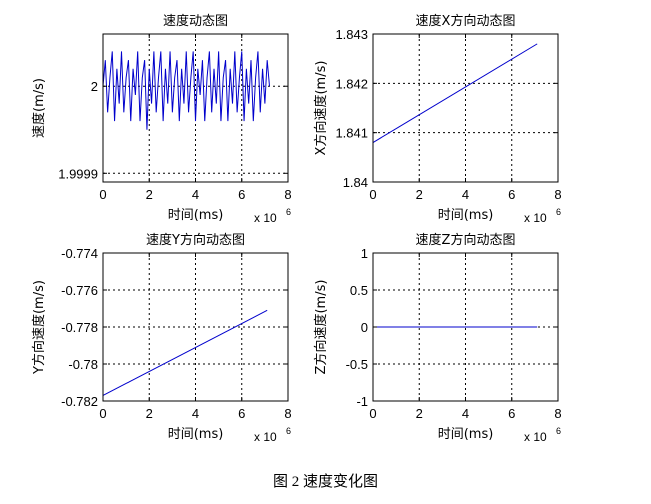 This screenshot has height=504, width=651. I want to click on y-tick-label: 0.5, so click(359, 290).